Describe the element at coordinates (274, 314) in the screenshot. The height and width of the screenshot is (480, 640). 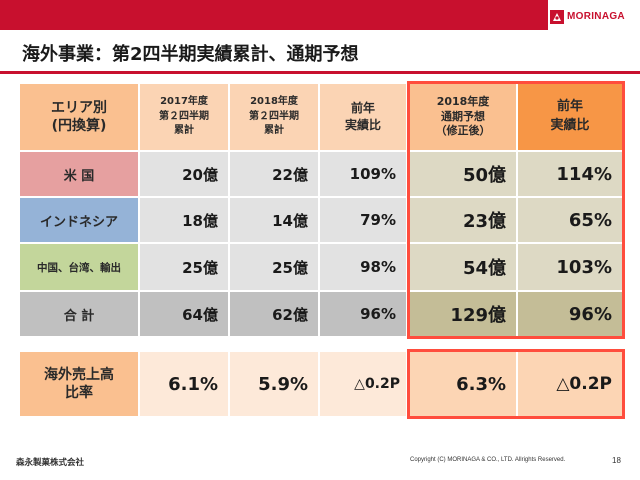
I see `row-total-fy2018: 62億` at that location.